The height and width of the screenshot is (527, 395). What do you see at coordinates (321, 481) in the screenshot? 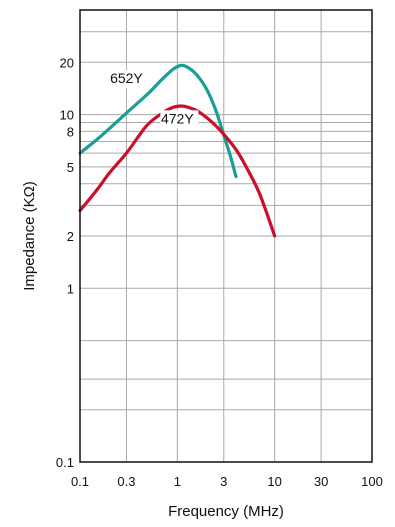
I see `x-tick-label: 30` at bounding box center [321, 481].